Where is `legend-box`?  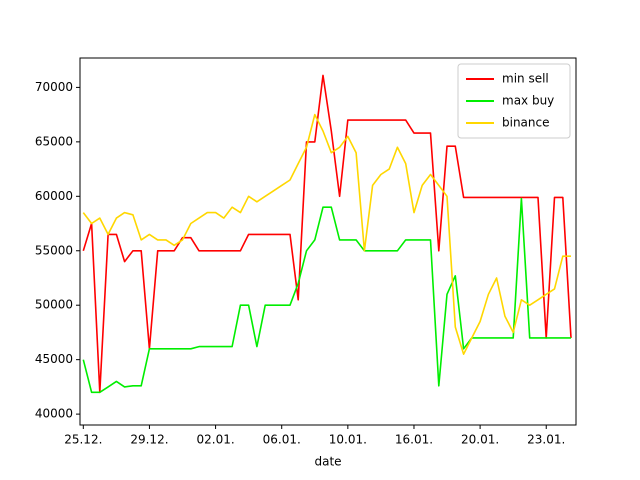
legend-box is located at coordinates (514, 101).